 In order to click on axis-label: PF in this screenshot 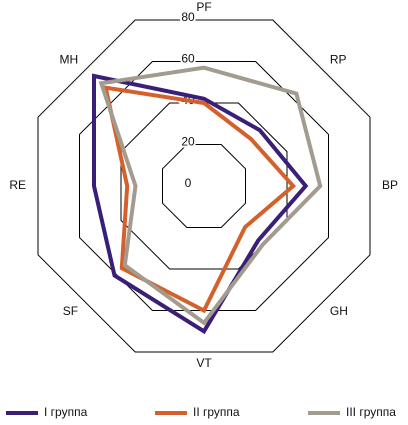, I will do `click(203, 7)`.